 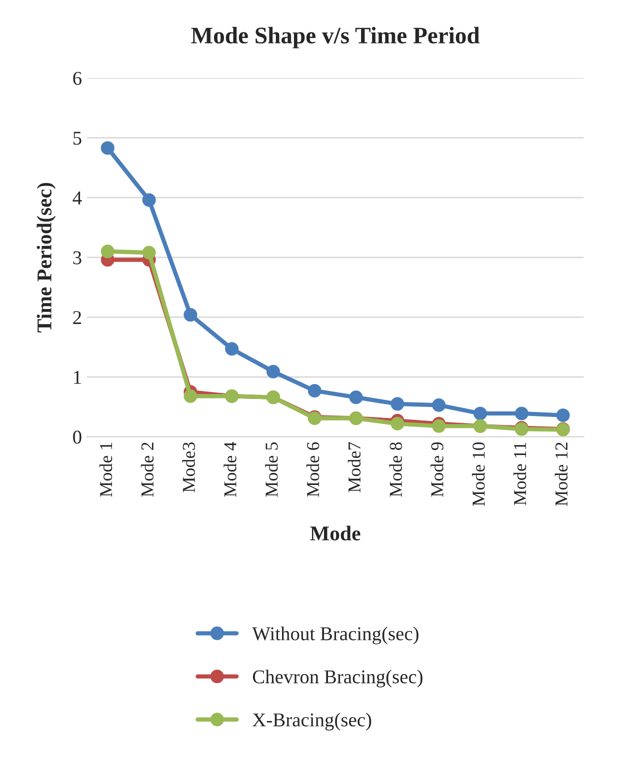 I want to click on y-tick-label: 5, so click(x=77, y=138).